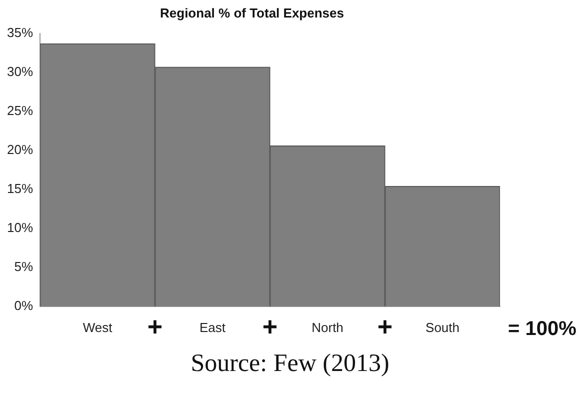  Describe the element at coordinates (20, 32) in the screenshot. I see `y-tick-label: 35%` at that location.